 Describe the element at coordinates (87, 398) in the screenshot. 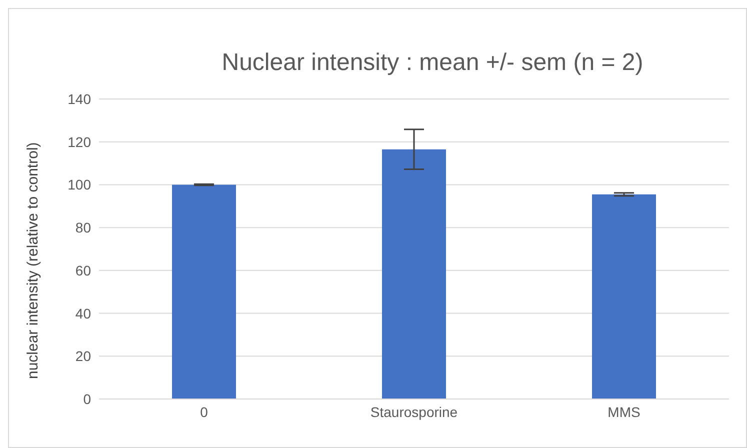

I see `y-tick-label: 0` at that location.